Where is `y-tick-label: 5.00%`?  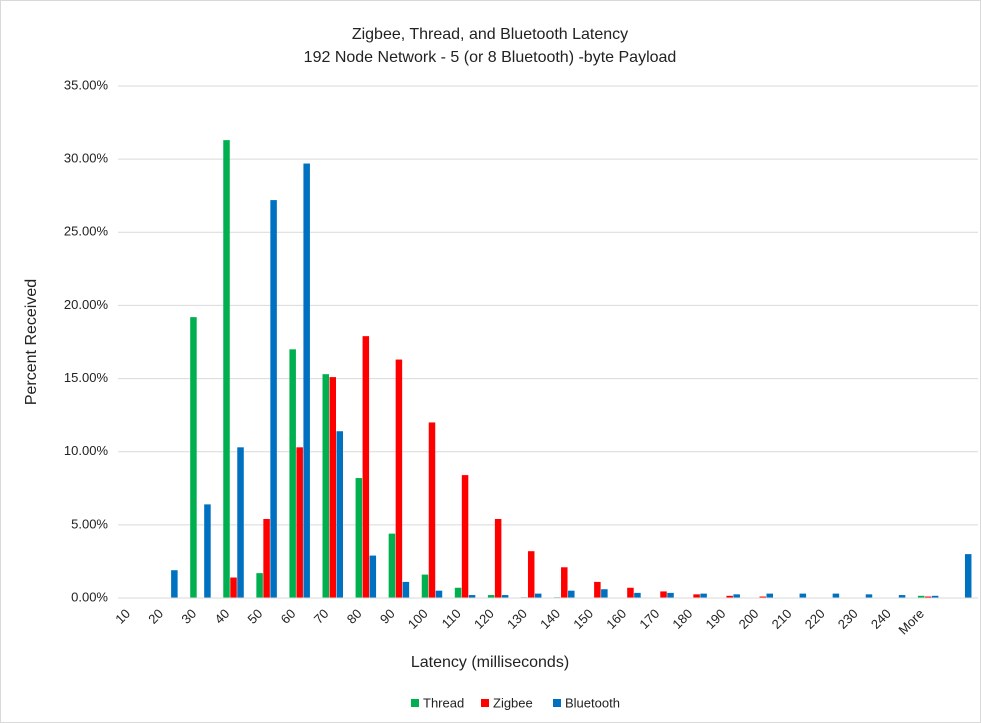 y-tick-label: 5.00% is located at coordinates (89, 523).